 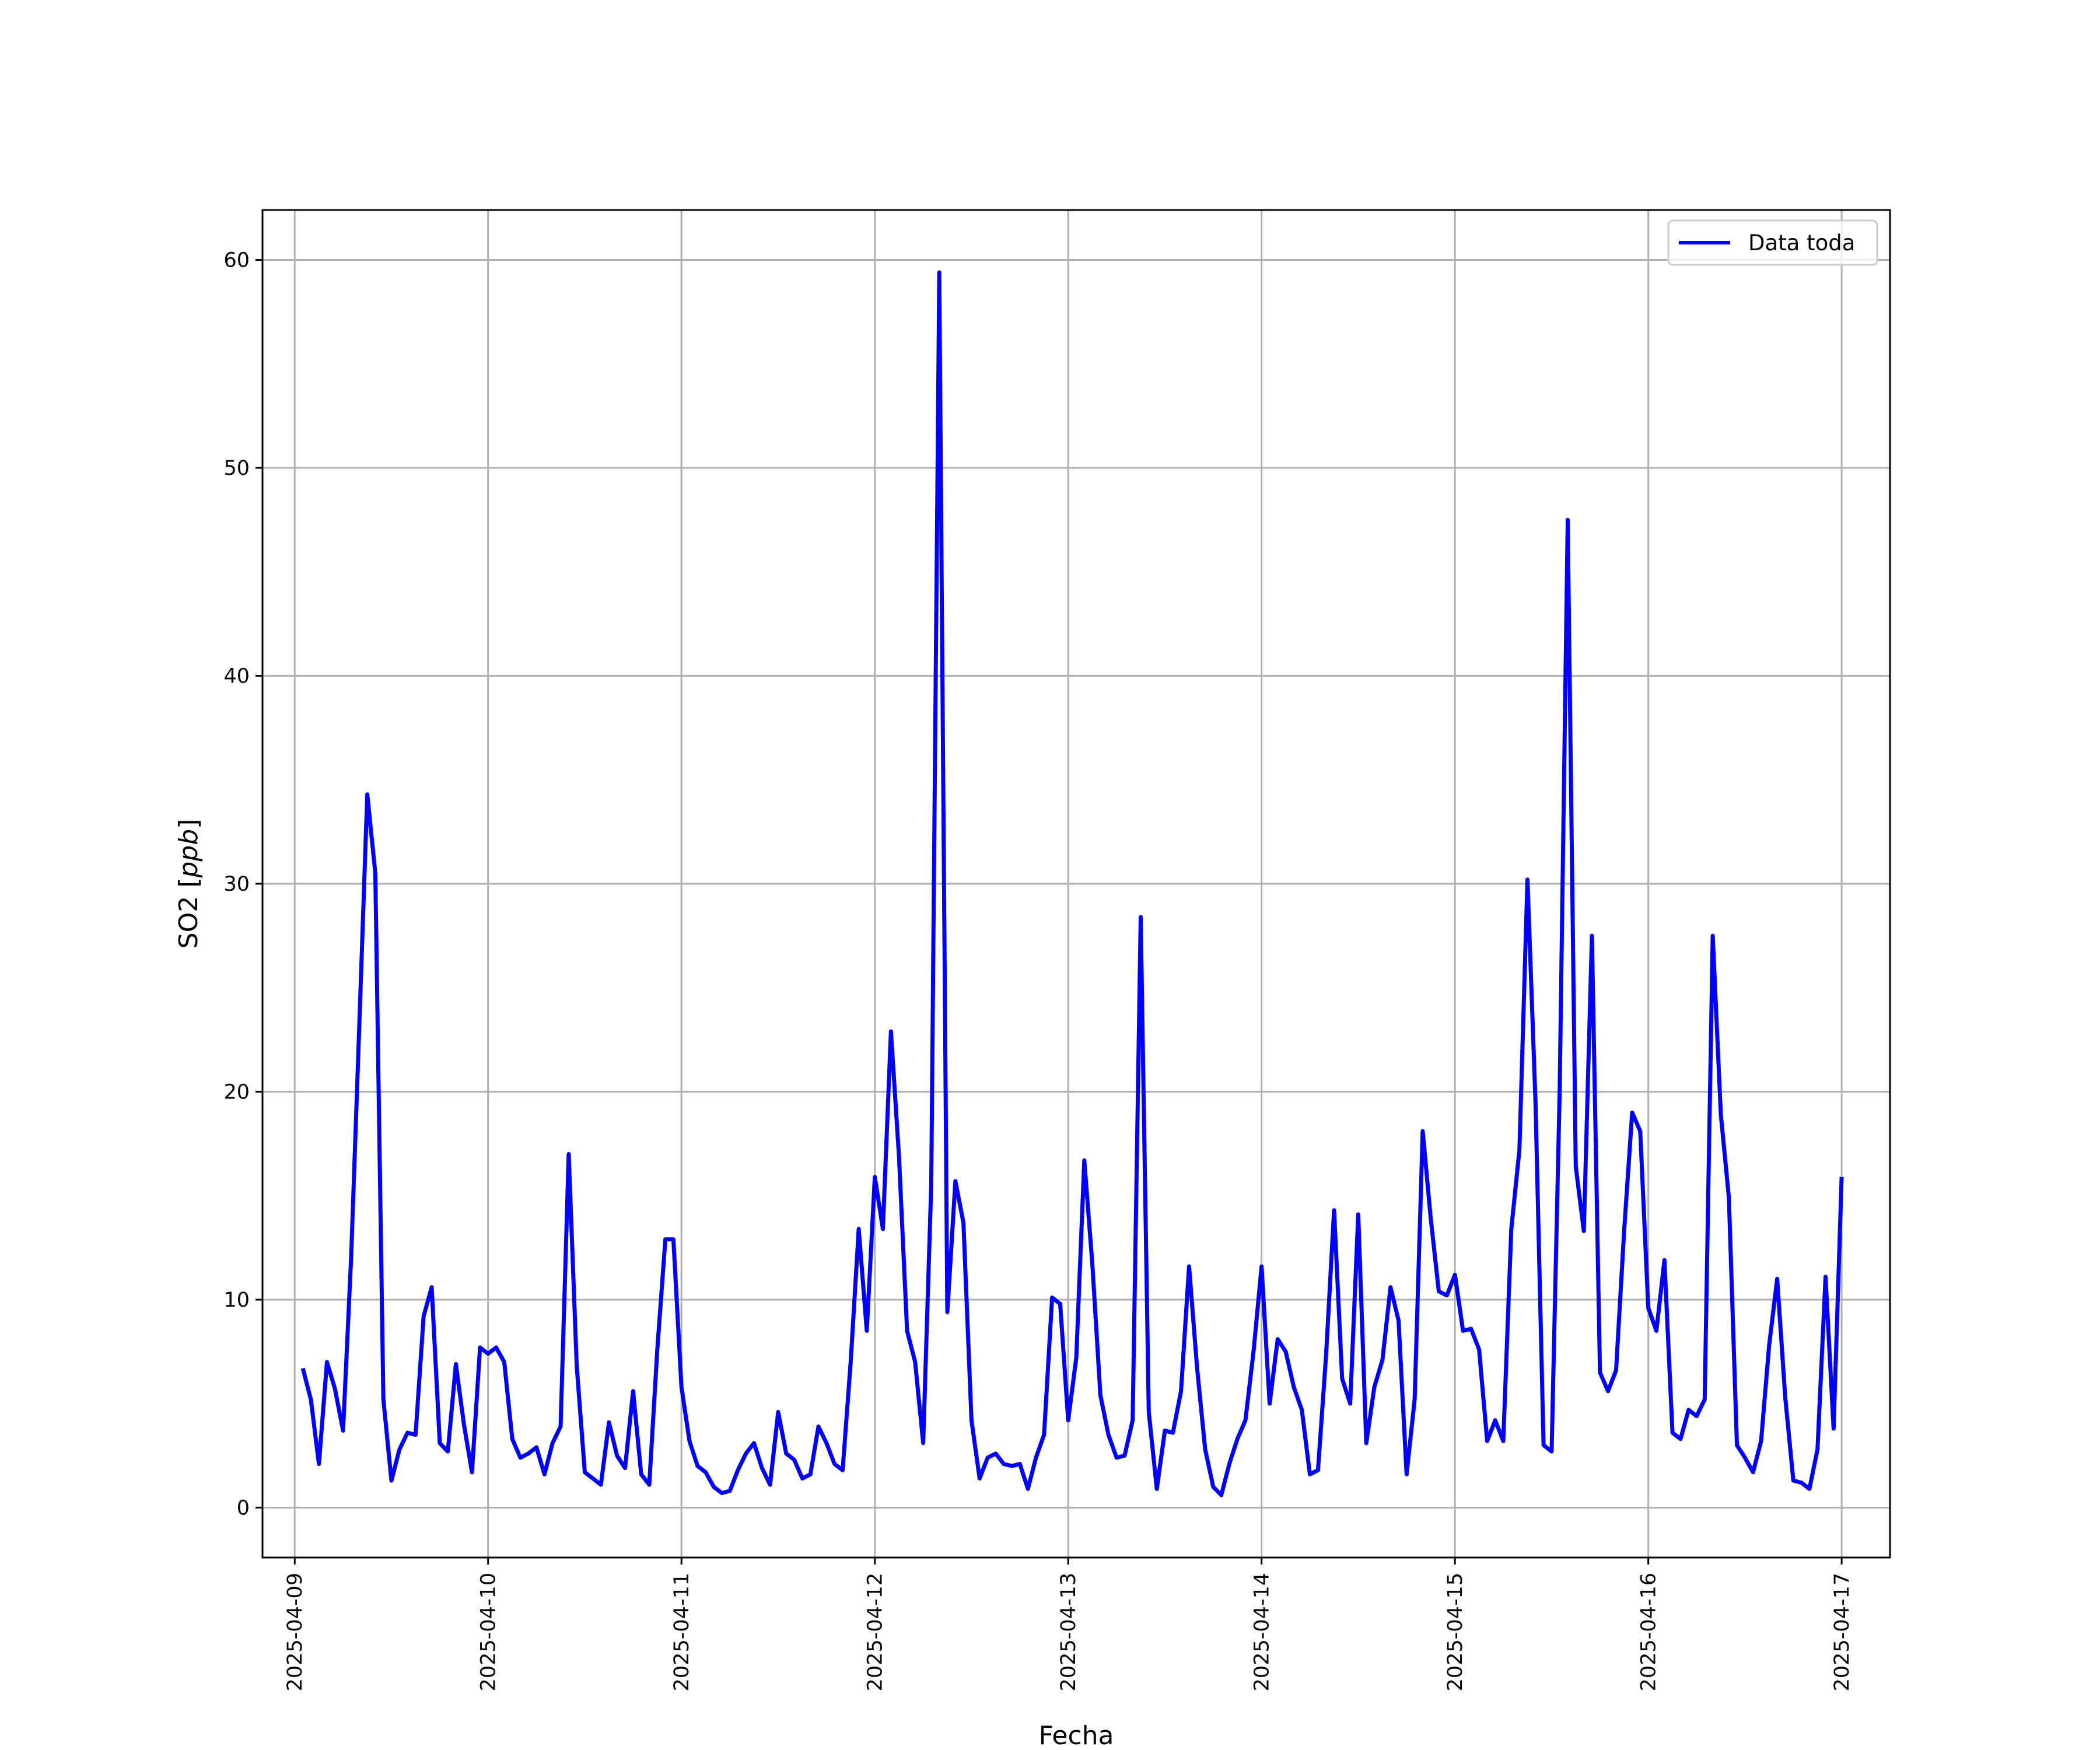 What do you see at coordinates (1801, 243) in the screenshot?
I see `legend-label-data-toda: Data toda` at bounding box center [1801, 243].